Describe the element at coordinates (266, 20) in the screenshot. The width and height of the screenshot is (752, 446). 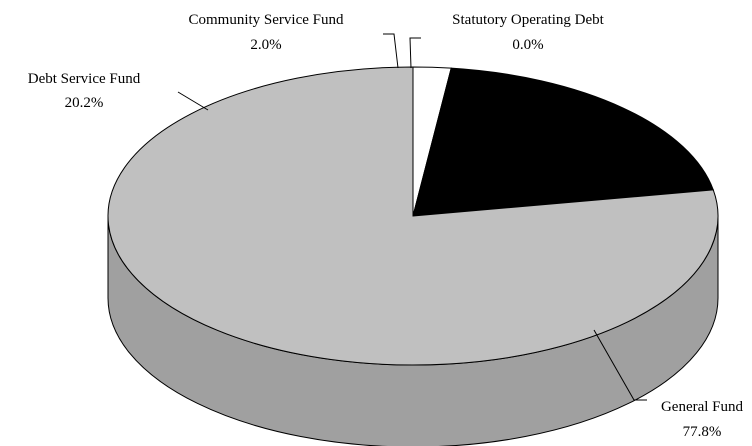
I see `slice-name-community-service-fund: Community Service Fund` at that location.